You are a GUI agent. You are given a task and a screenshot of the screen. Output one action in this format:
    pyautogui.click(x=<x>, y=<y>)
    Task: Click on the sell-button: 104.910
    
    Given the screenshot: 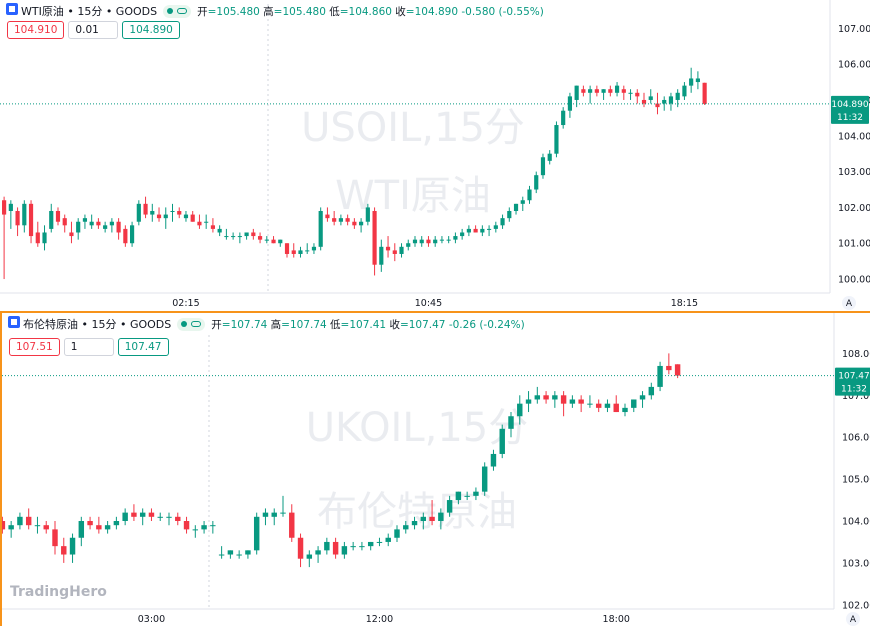 What is the action you would take?
    pyautogui.click(x=36, y=30)
    